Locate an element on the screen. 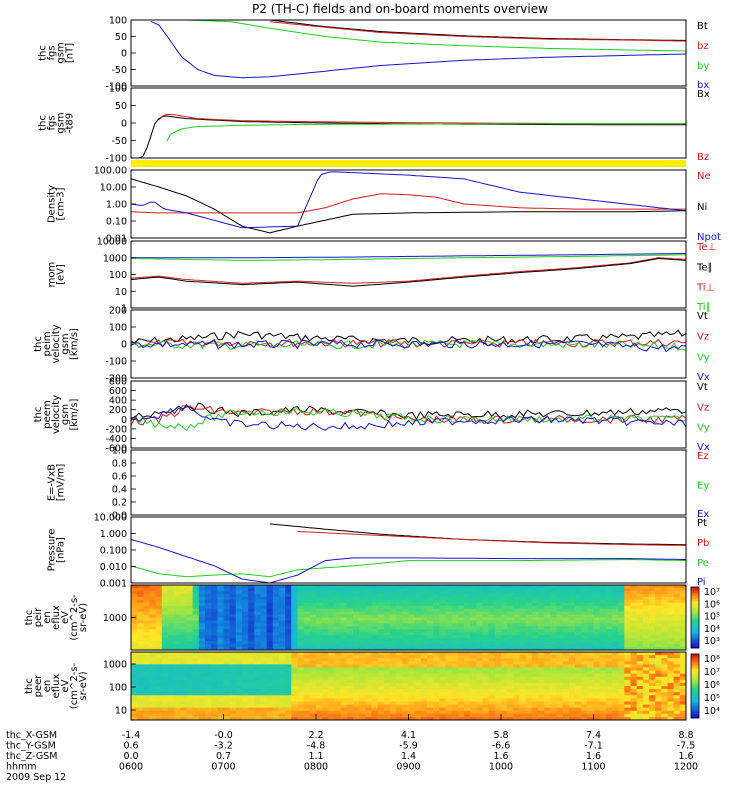 The height and width of the screenshot is (800, 750). x-row-label: hhmm is located at coordinates (21, 767).